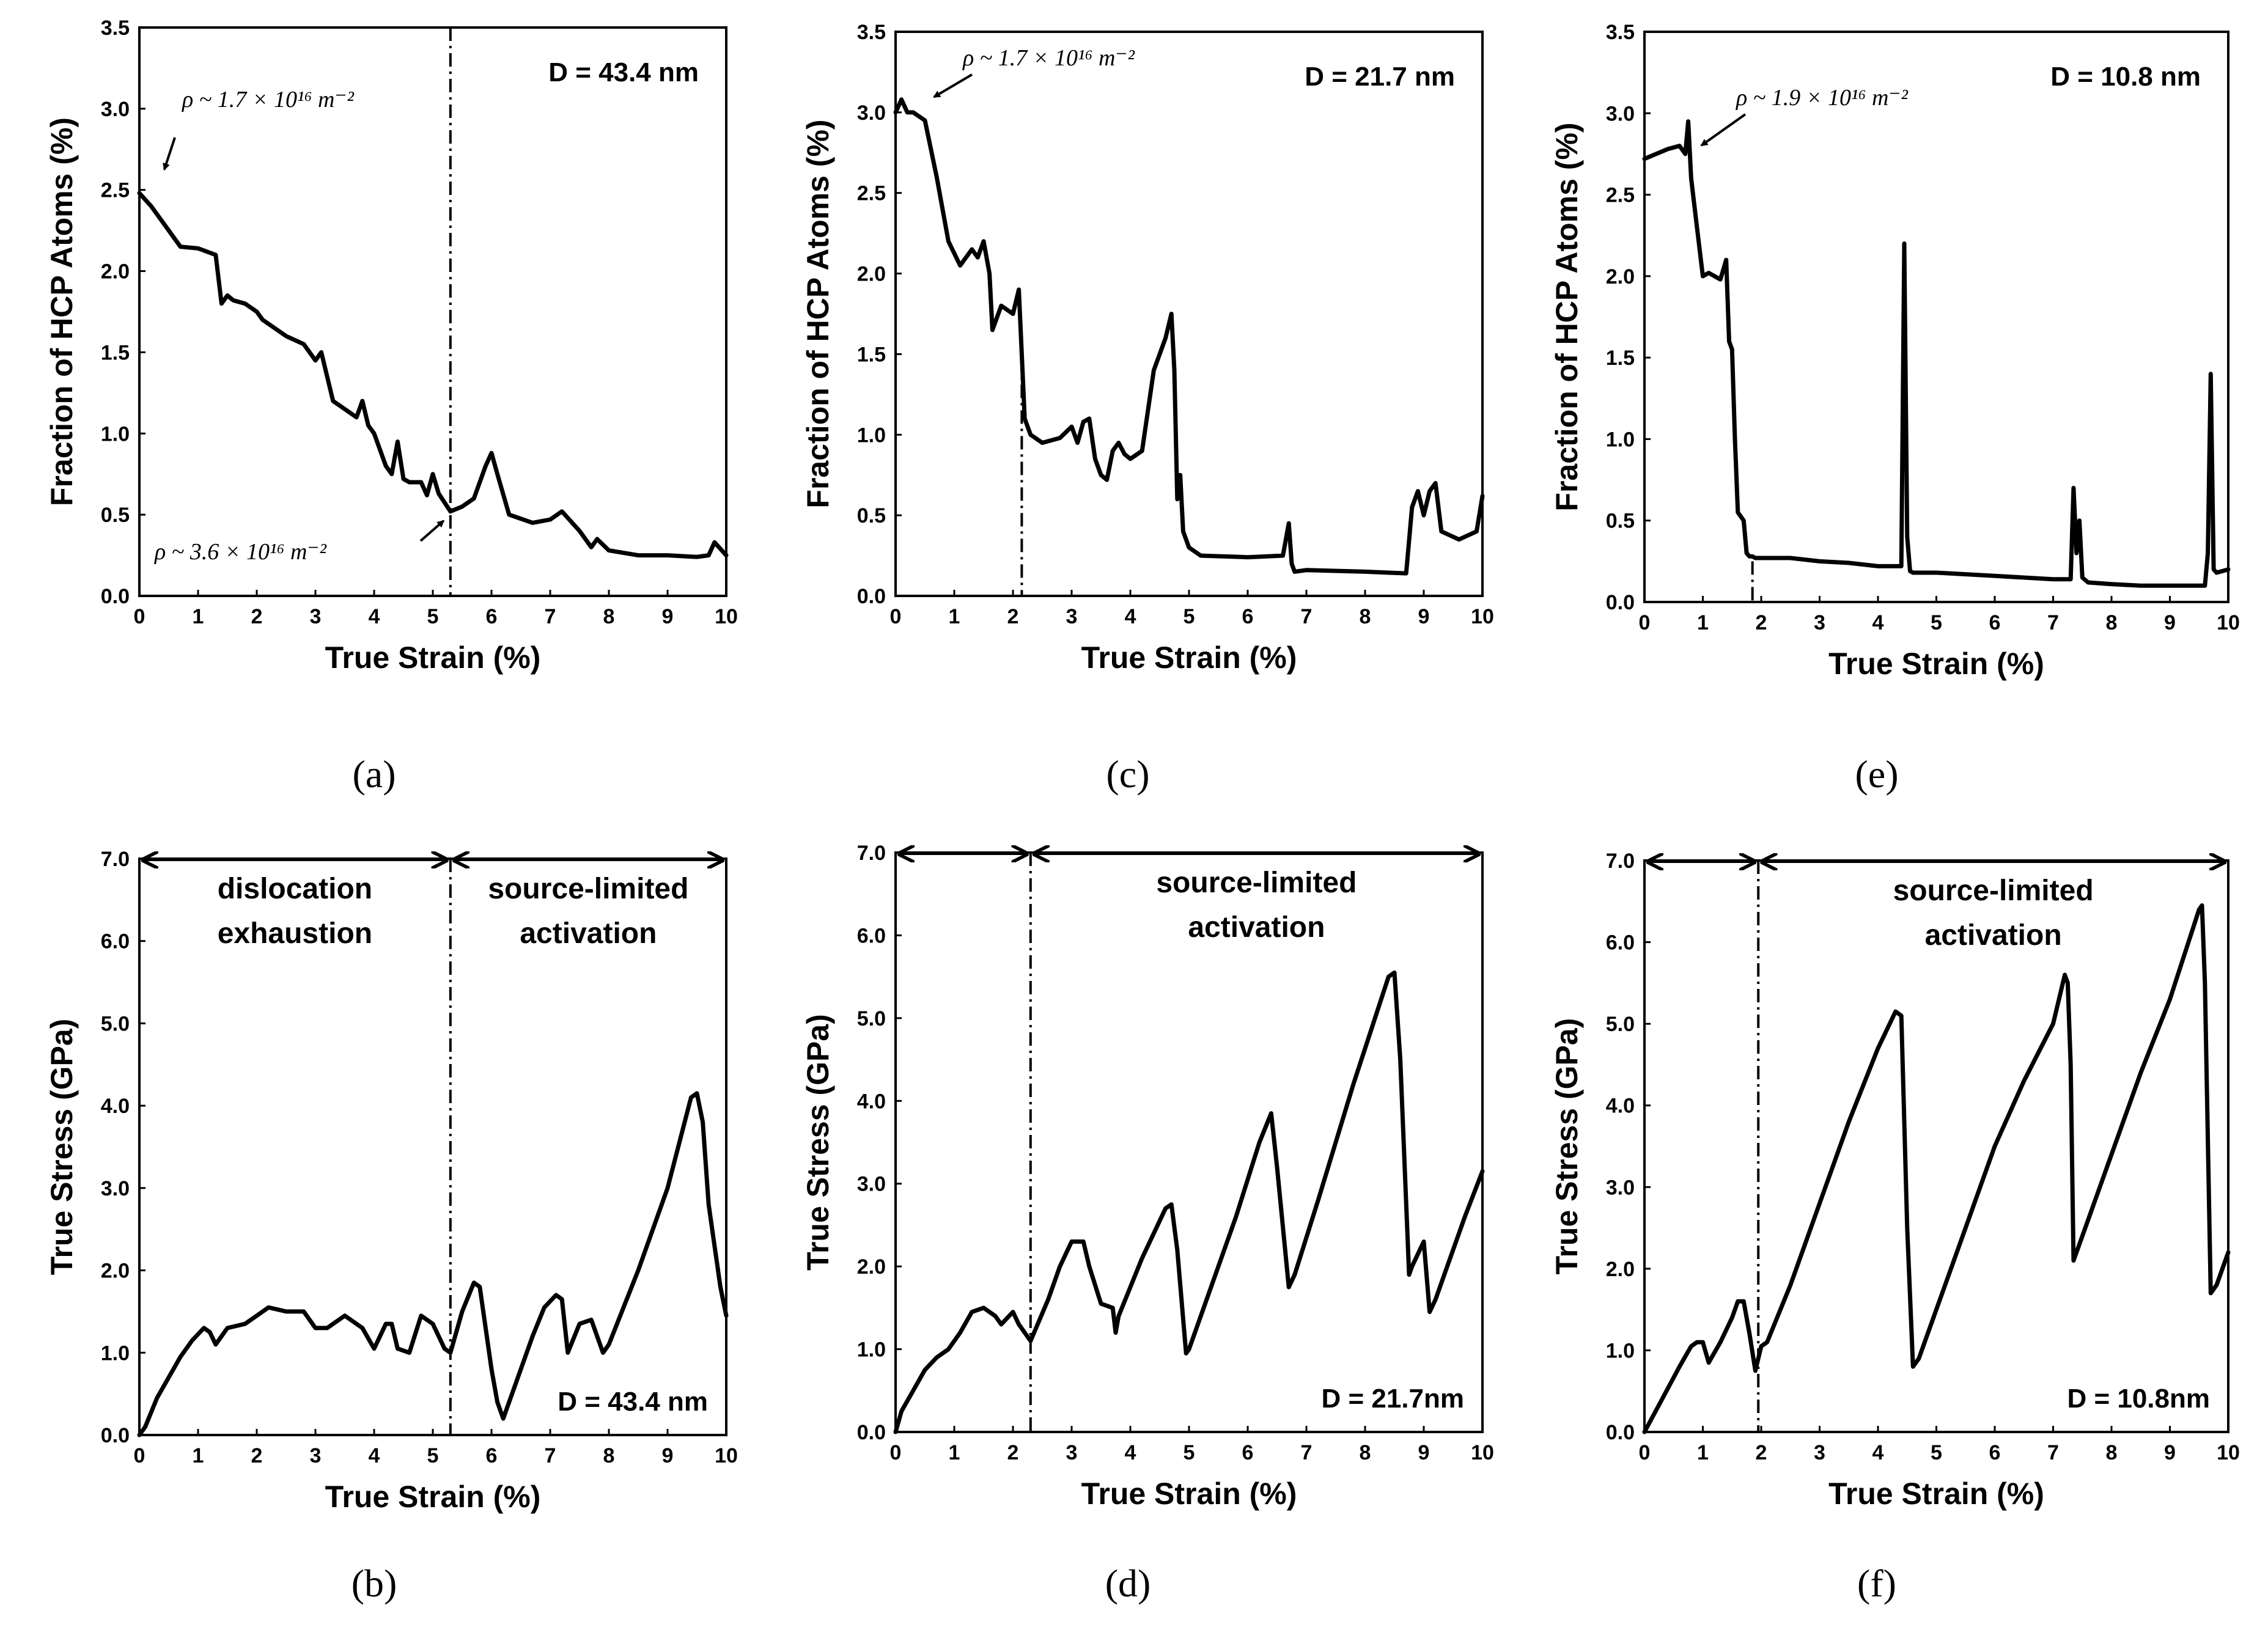 The width and height of the screenshot is (2257, 1652). I want to click on dislocation-density-annotation: ρ ~ 1.9 × 10¹⁶ m⁻², so click(1822, 98).